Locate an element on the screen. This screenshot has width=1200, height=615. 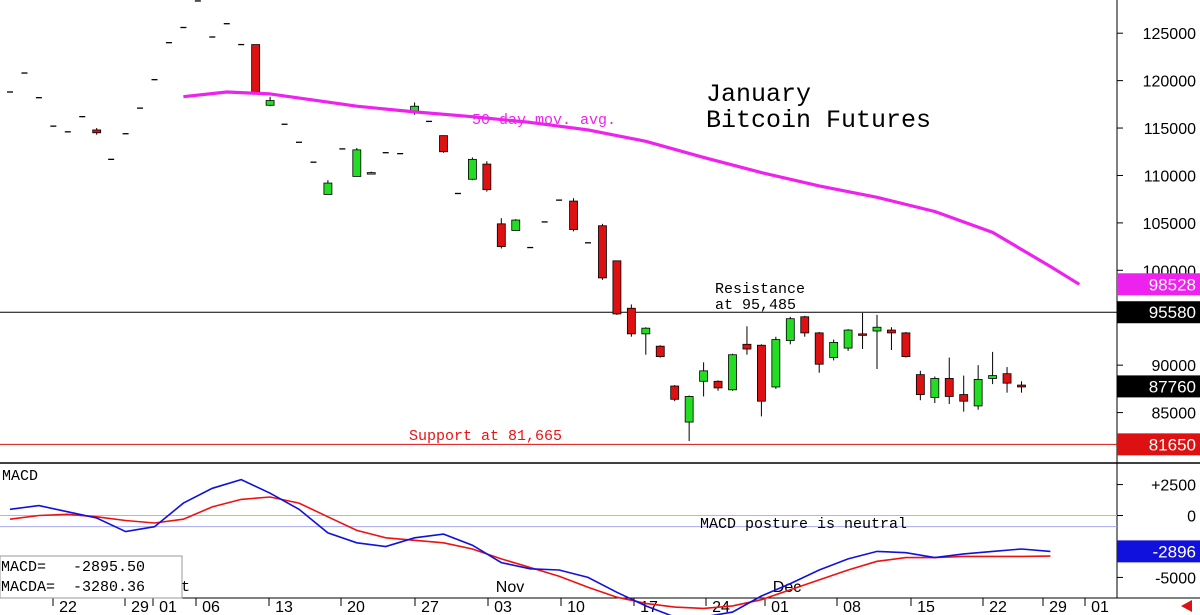
badge-macd_last: -2896 is located at coordinates (1174, 551).